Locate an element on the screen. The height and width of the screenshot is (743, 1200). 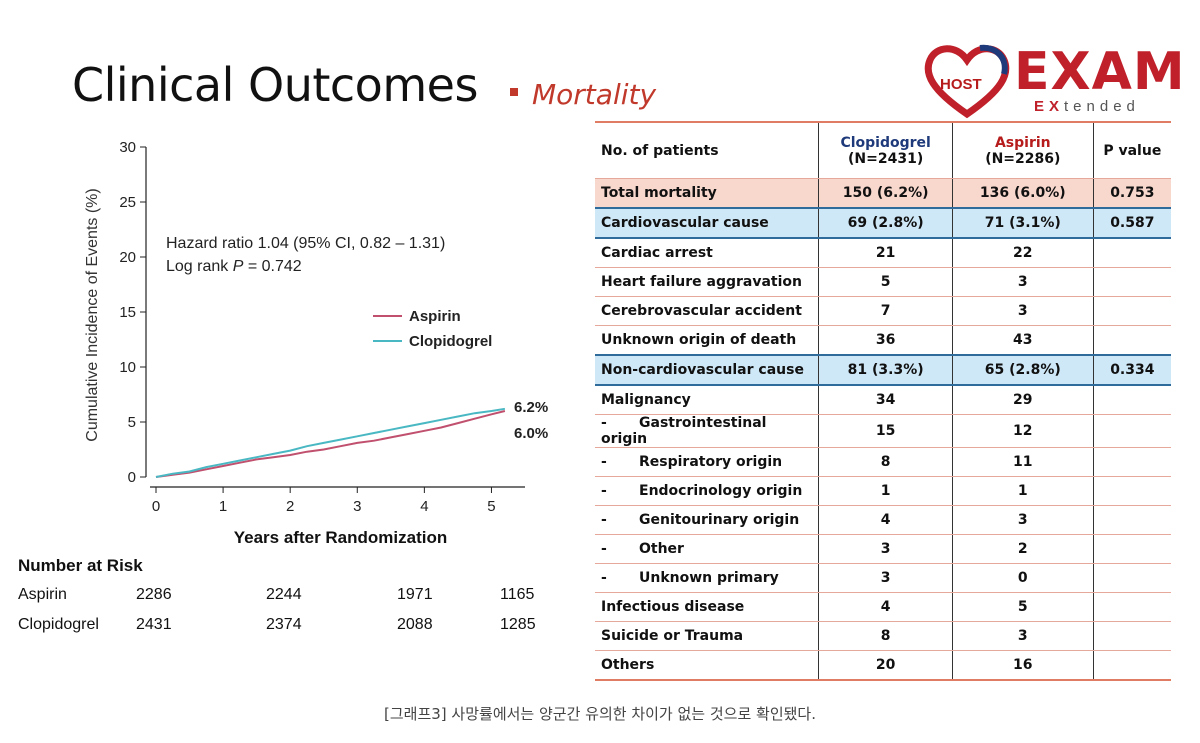
p-value: 0.587 is located at coordinates (1131, 223).